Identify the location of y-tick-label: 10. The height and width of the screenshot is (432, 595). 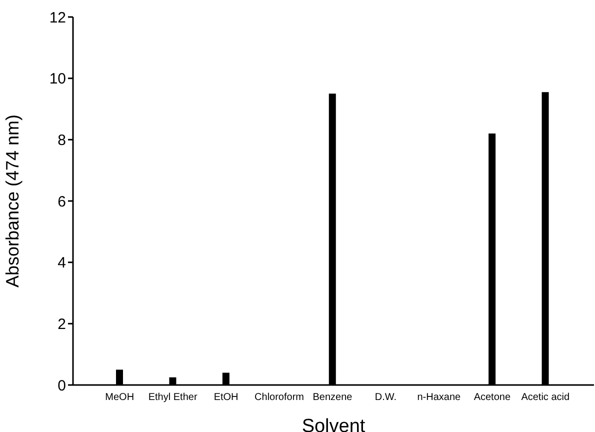
(57, 79).